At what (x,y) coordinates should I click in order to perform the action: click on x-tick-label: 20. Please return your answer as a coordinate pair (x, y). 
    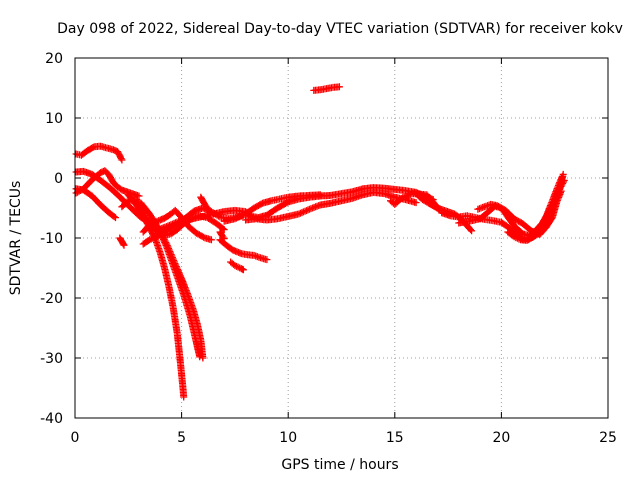
    Looking at the image, I should click on (501, 438).